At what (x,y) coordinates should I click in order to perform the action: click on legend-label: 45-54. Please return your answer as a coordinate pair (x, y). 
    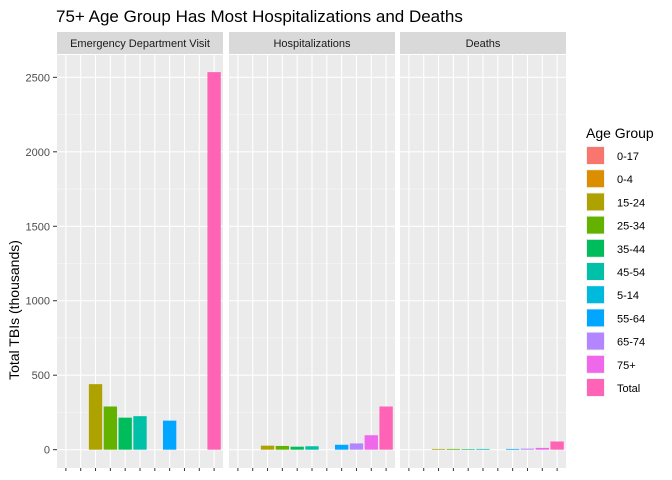
    Looking at the image, I should click on (631, 273).